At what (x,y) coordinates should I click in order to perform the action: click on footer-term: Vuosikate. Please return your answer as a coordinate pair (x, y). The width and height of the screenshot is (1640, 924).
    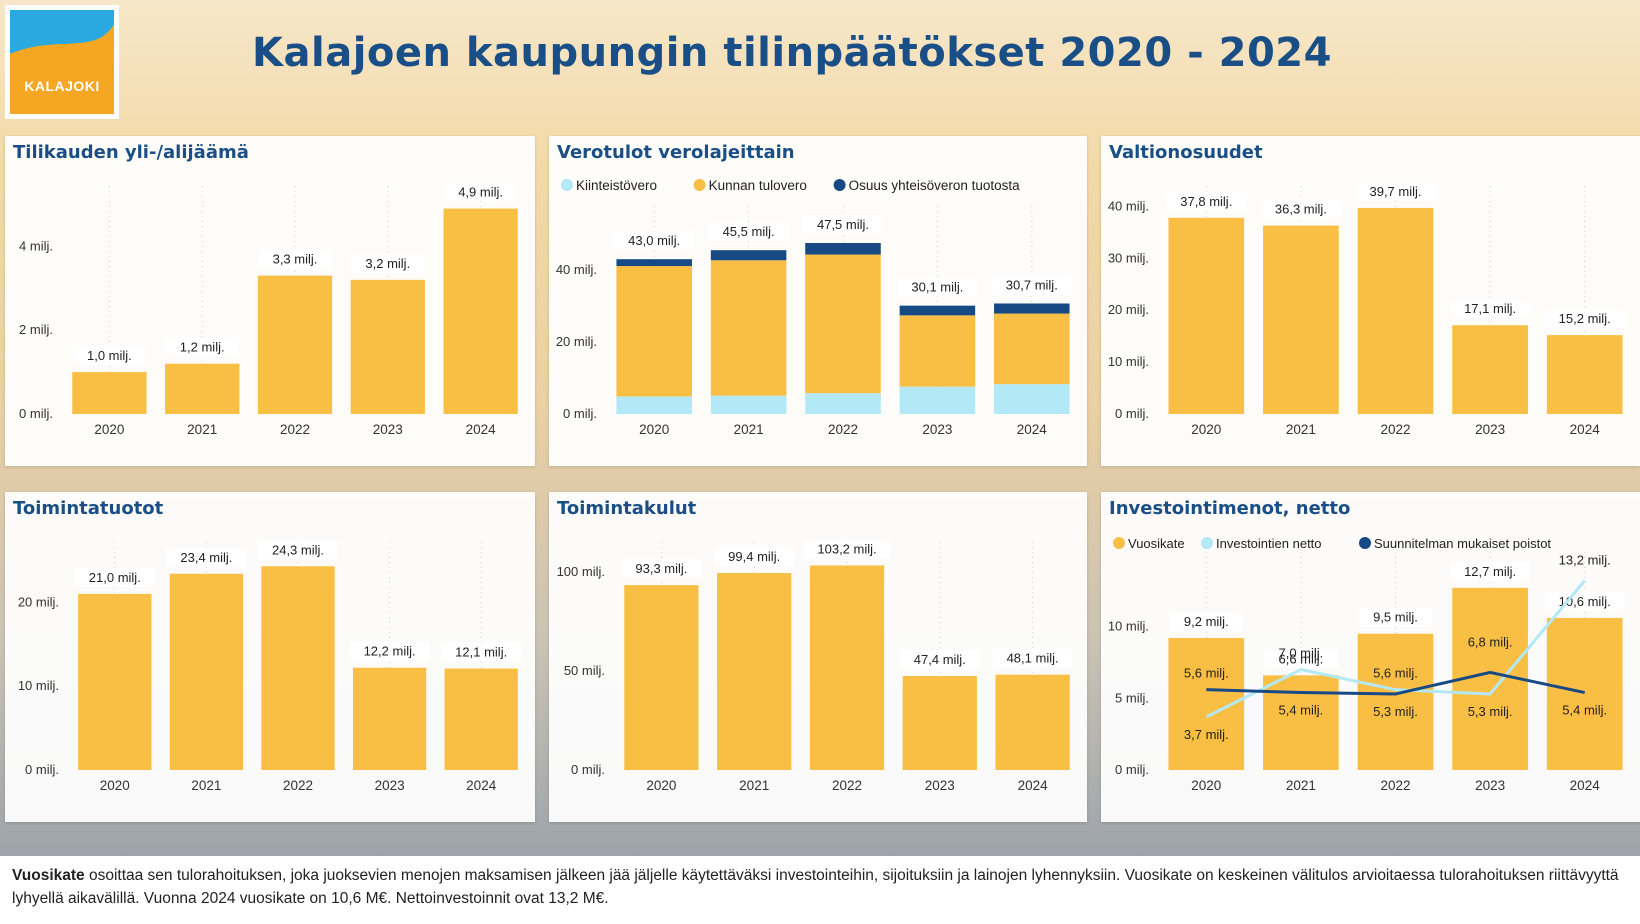
    Looking at the image, I should click on (48, 875).